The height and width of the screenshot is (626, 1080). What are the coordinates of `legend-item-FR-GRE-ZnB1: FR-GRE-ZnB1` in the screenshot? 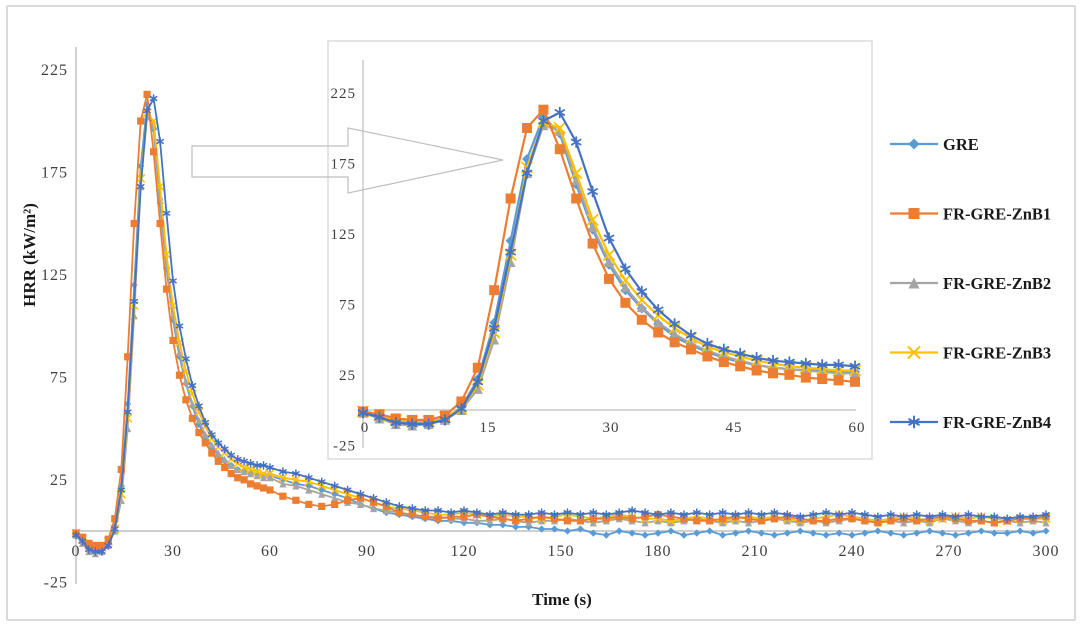 It's located at (970, 214).